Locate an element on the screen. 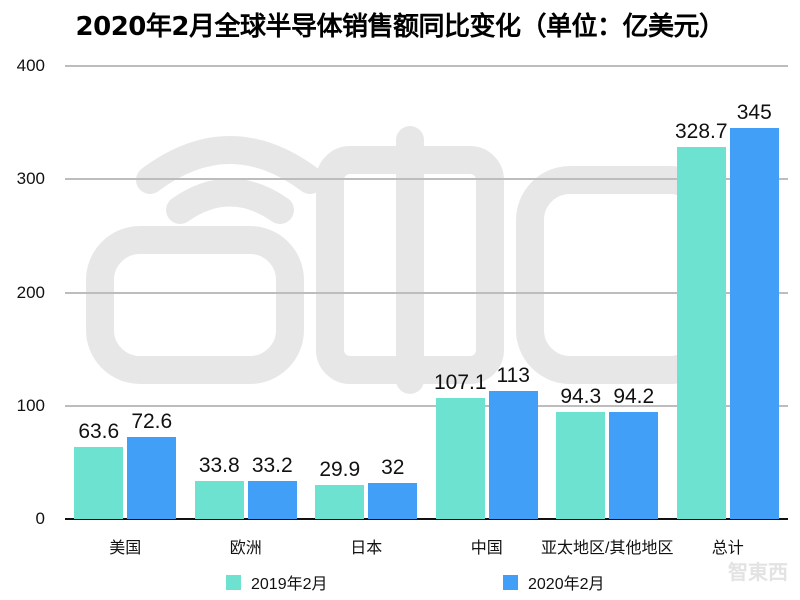 The image size is (800, 600). x-axis-line is located at coordinates (426, 519).